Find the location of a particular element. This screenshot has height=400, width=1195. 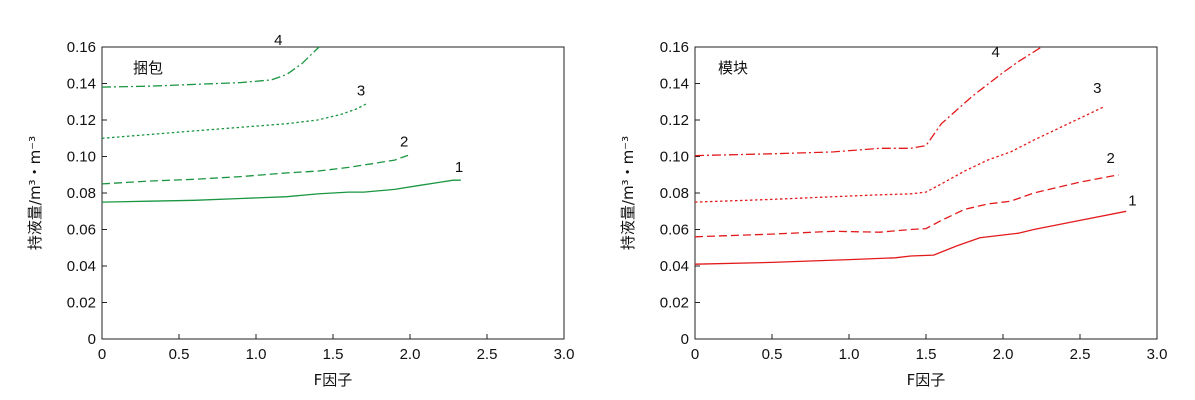

series-group: 1 2 3 4 is located at coordinates (282, 117).